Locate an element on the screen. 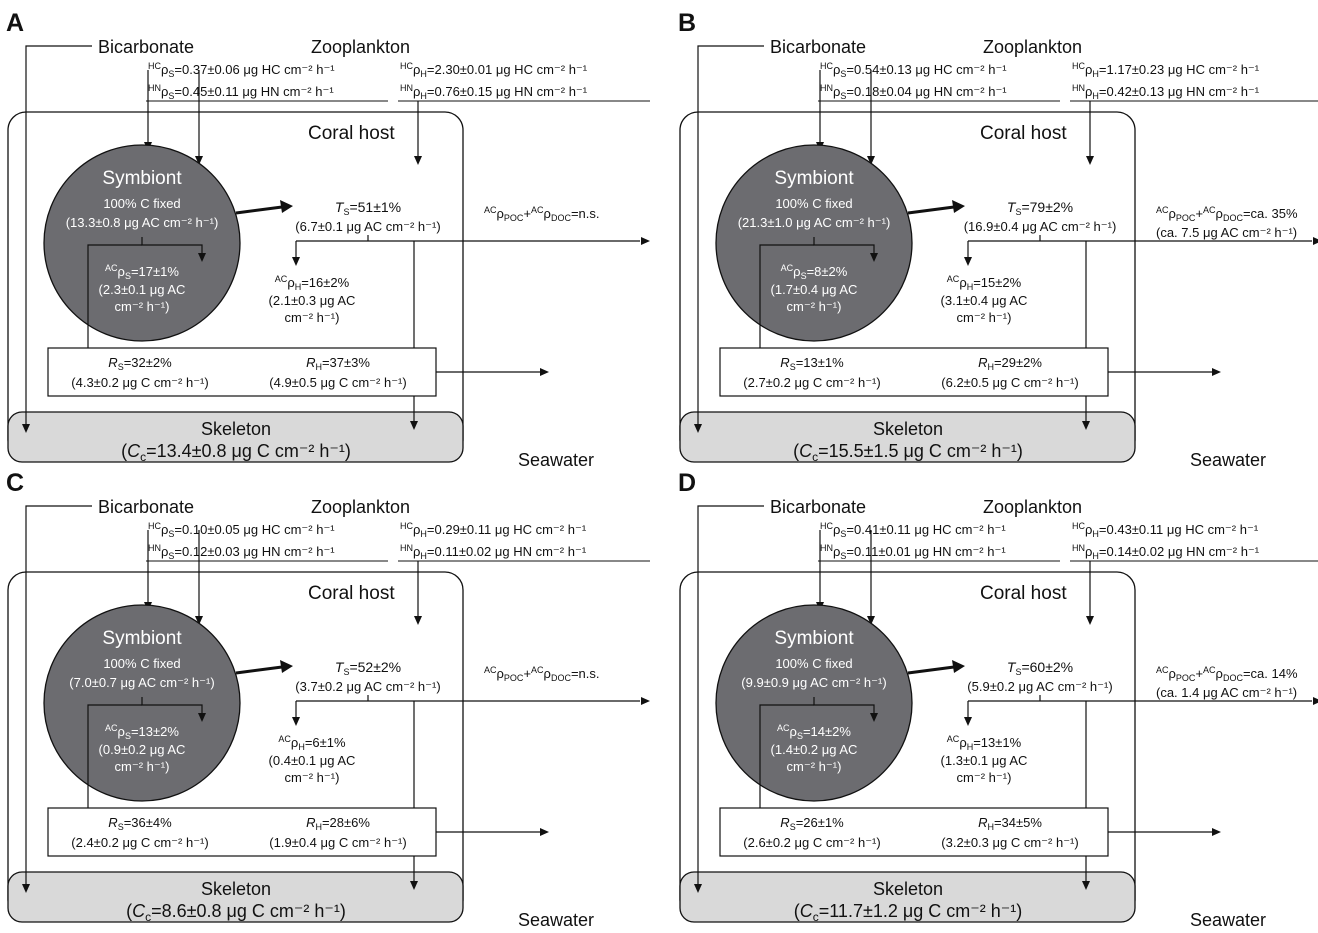  hc-rho-h: HCρH=1.17±0.23 μg HC cm⁻² h⁻¹ is located at coordinates (1166, 70).